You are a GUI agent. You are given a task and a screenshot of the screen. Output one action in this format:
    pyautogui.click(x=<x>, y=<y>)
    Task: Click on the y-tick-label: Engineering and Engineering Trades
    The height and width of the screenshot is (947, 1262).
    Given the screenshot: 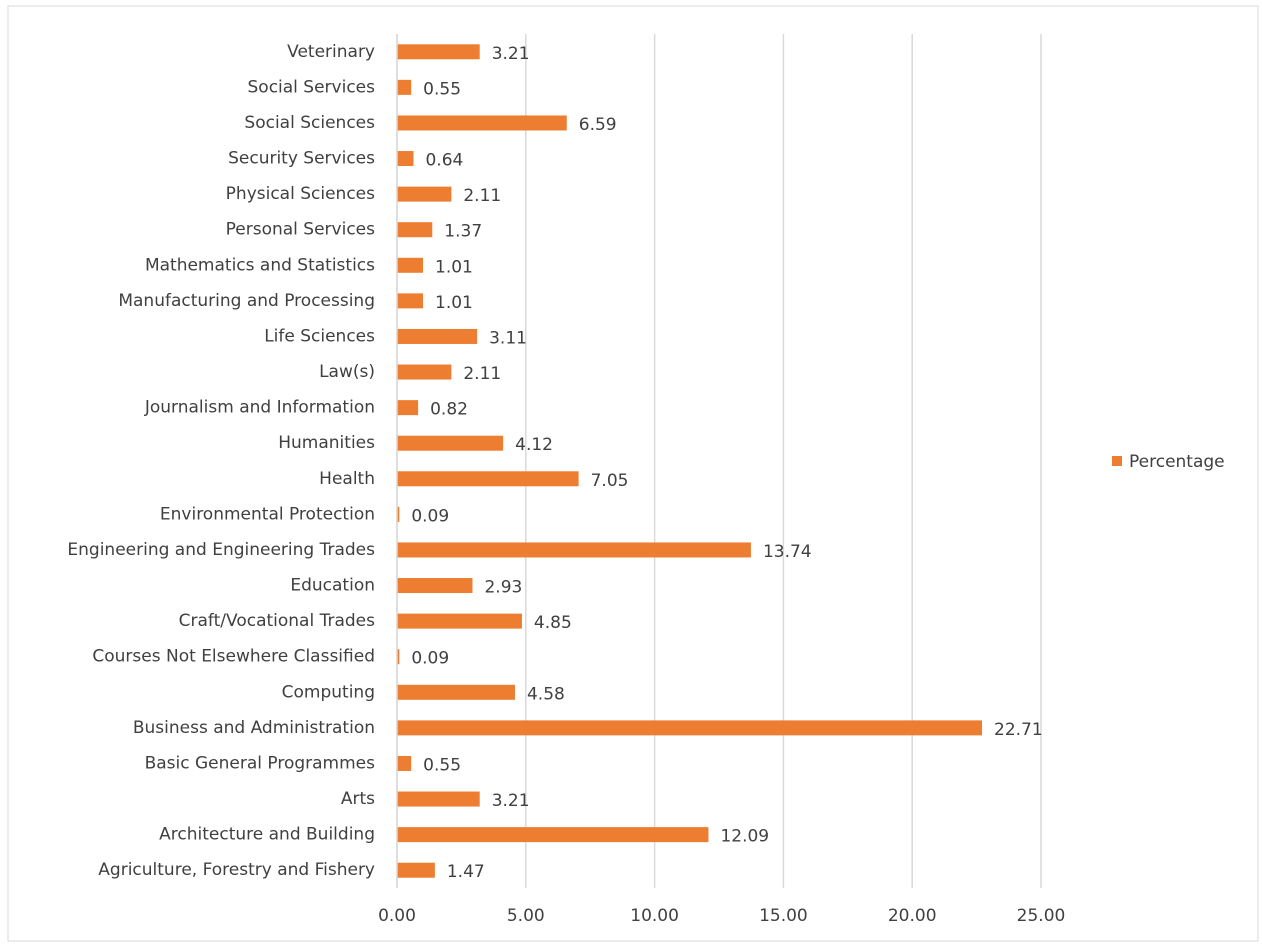 What is the action you would take?
    pyautogui.click(x=221, y=550)
    